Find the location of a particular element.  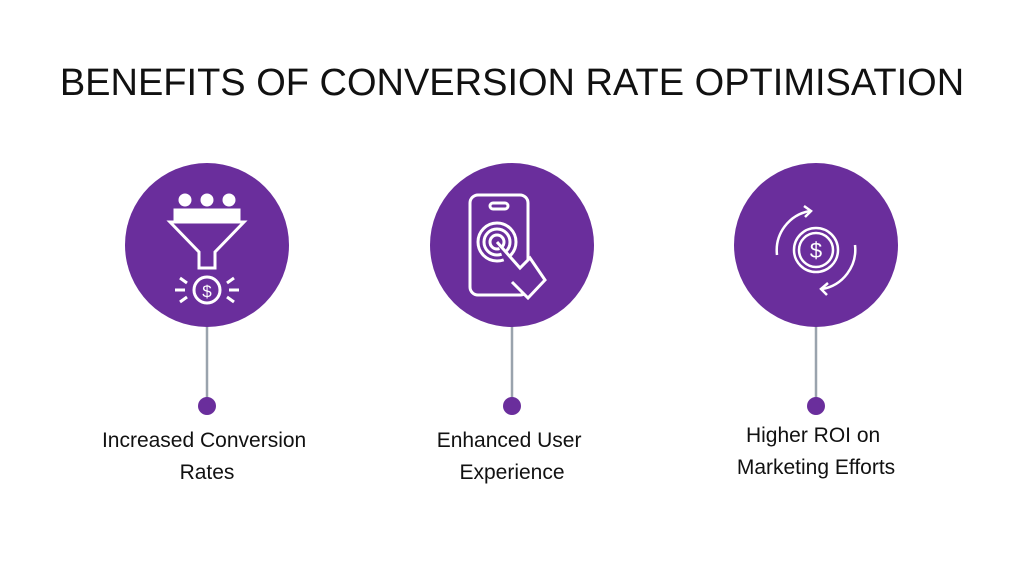

touch-icon is located at coordinates (507, 247).